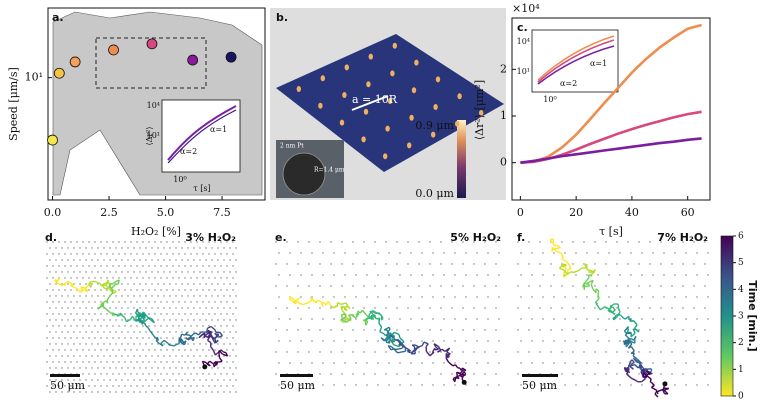  Describe the element at coordinates (611, 137) in the screenshot. I see `msd-line` at that location.